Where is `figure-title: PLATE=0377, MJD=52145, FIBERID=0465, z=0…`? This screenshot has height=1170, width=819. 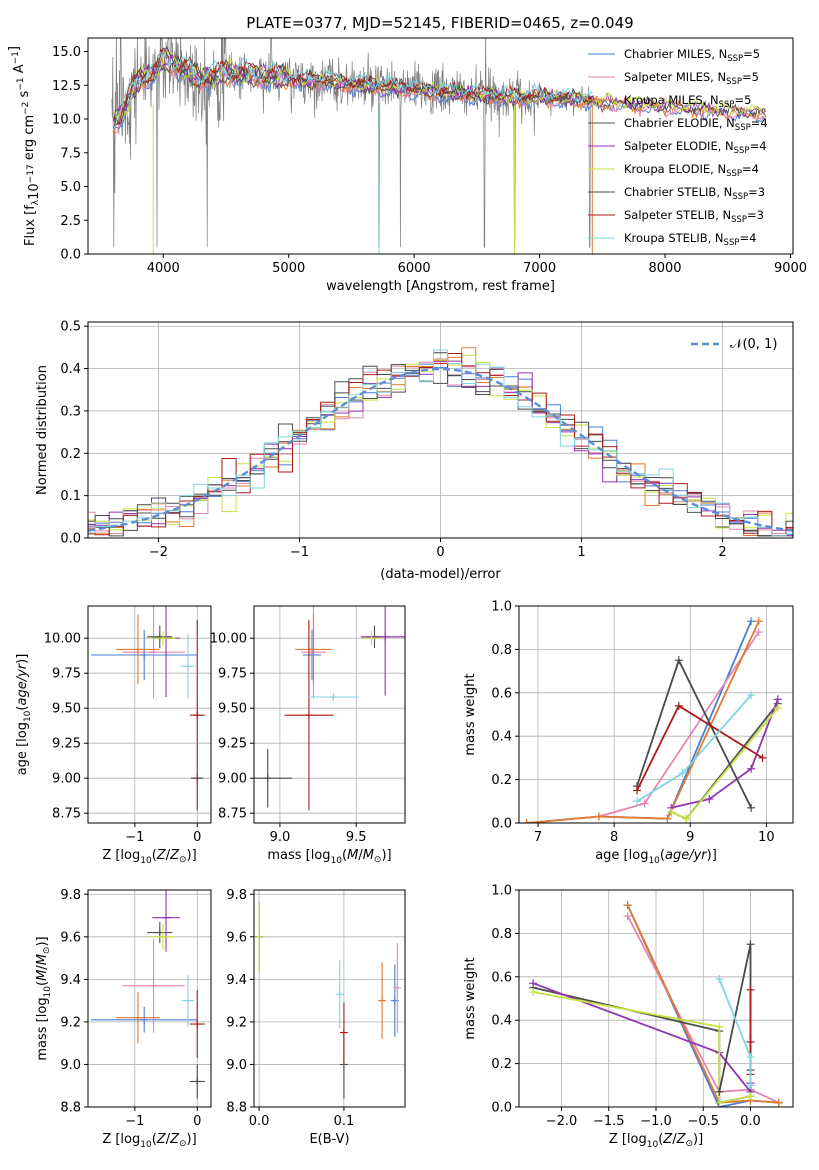
figure-title: PLATE=0377, MJD=52145, FIBERID=0465, z=0… is located at coordinates (439, 23).